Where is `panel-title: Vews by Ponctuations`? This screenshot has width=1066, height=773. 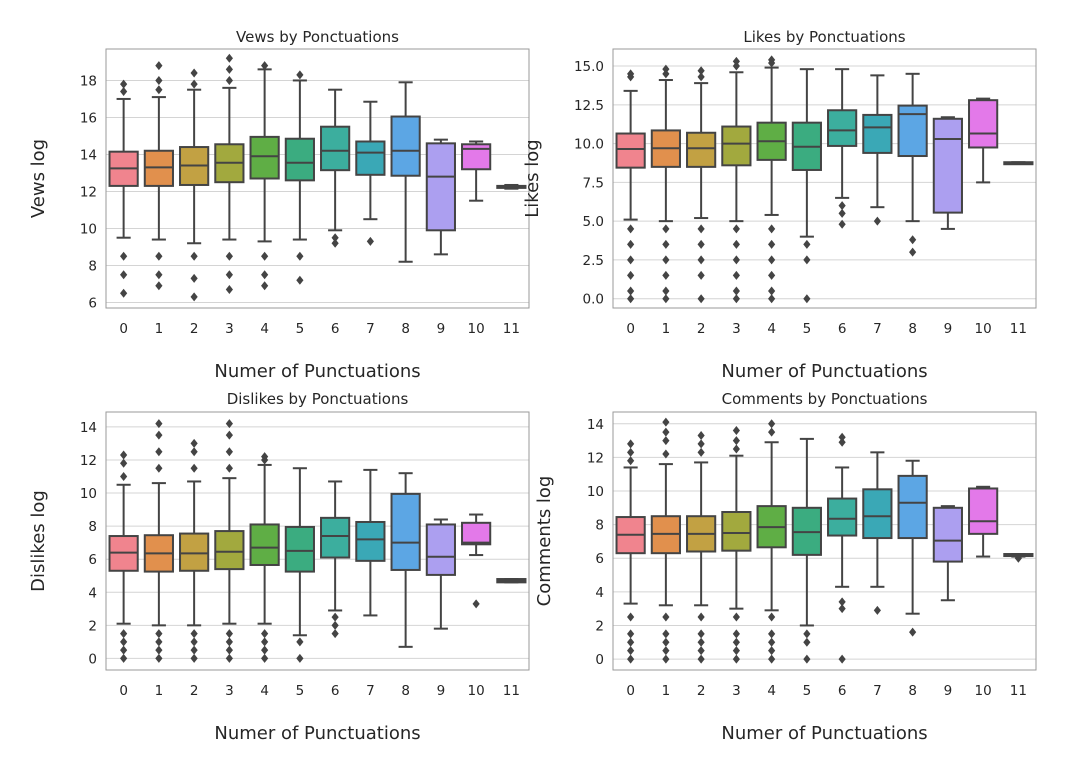
panel-title: Vews by Ponctuations is located at coordinates (317, 37).